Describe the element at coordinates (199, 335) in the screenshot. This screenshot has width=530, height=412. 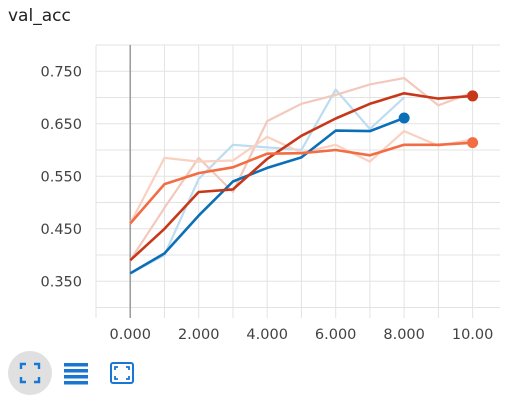
I see `x-tick-label: 2.000` at that location.